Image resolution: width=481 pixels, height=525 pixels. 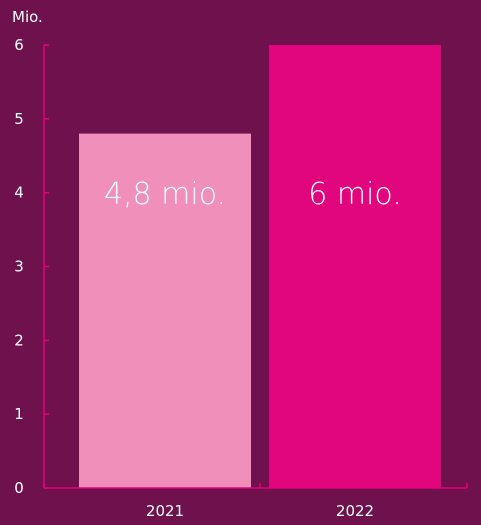 What do you see at coordinates (355, 511) in the screenshot?
I see `x-tick-label-2022: 2022` at bounding box center [355, 511].